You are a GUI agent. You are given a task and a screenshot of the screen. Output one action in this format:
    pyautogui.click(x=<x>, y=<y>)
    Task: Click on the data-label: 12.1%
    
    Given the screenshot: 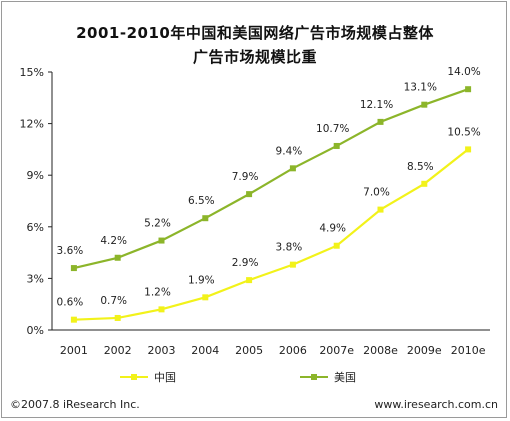 What is the action you would take?
    pyautogui.click(x=376, y=105)
    